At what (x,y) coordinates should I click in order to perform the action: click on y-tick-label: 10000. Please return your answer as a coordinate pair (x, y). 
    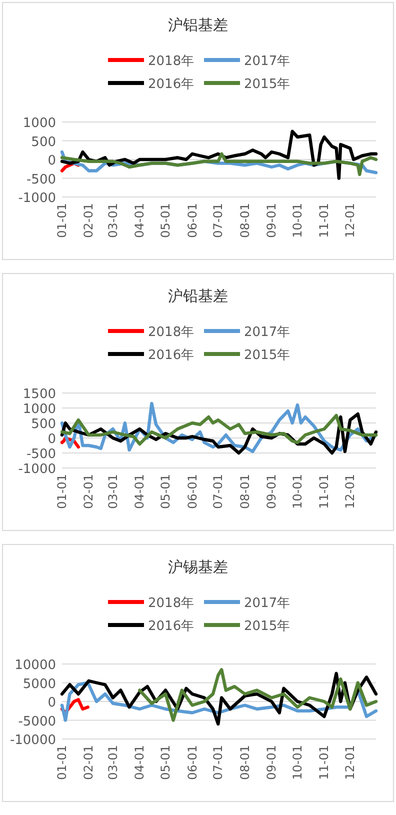
    Looking at the image, I should click on (35, 665).